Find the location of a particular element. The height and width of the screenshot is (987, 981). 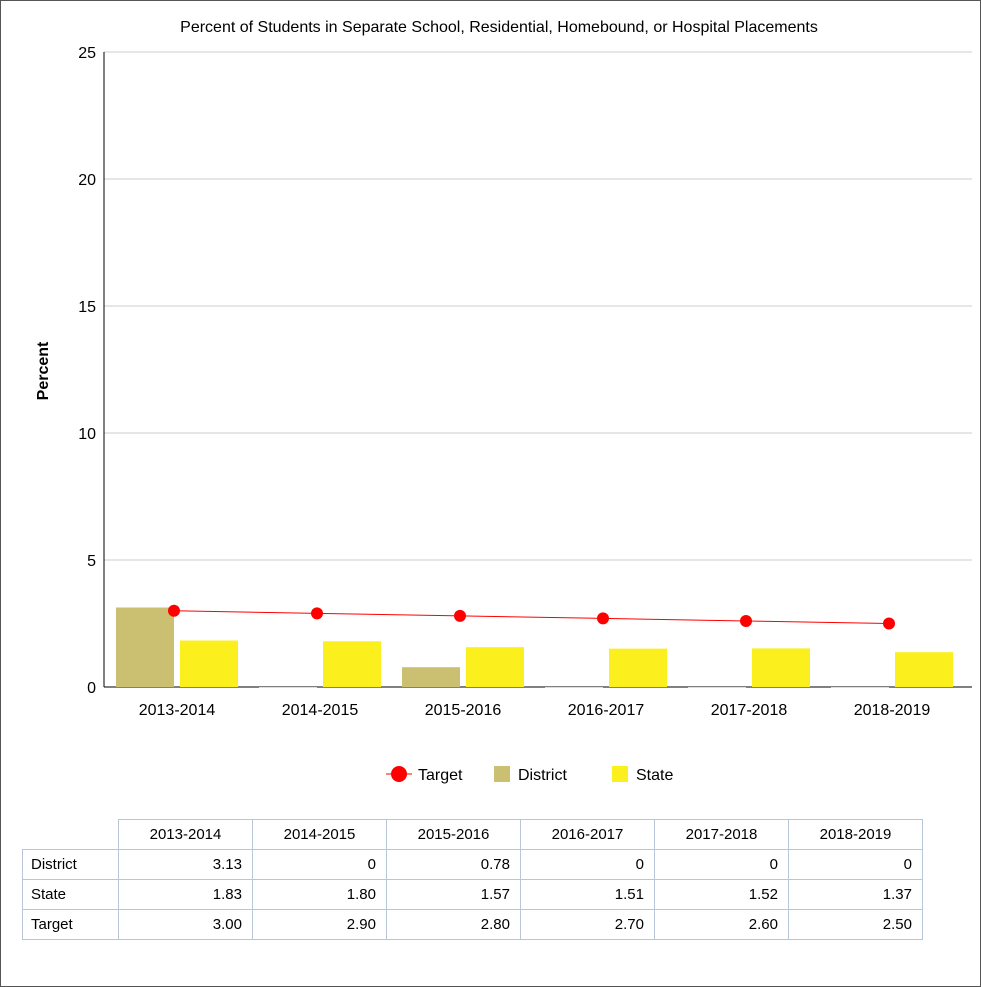

x-tick-label: 2018-2019 is located at coordinates (892, 710).